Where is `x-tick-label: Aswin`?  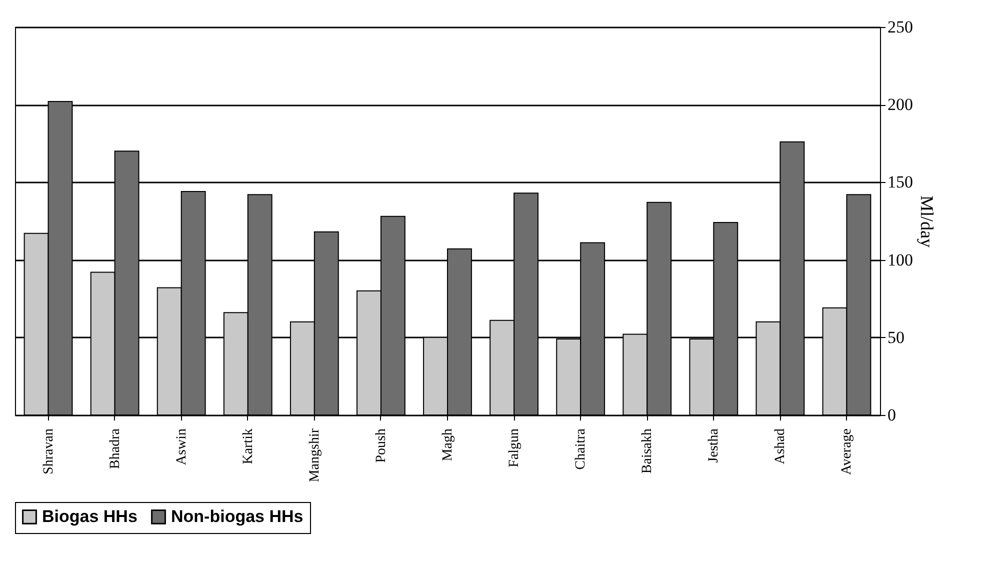 x-tick-label: Aswin is located at coordinates (182, 447).